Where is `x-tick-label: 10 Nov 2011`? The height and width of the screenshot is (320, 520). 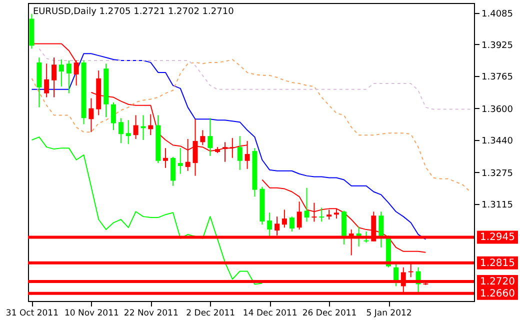 x-tick-label: 10 Nov 2011 is located at coordinates (91, 313).